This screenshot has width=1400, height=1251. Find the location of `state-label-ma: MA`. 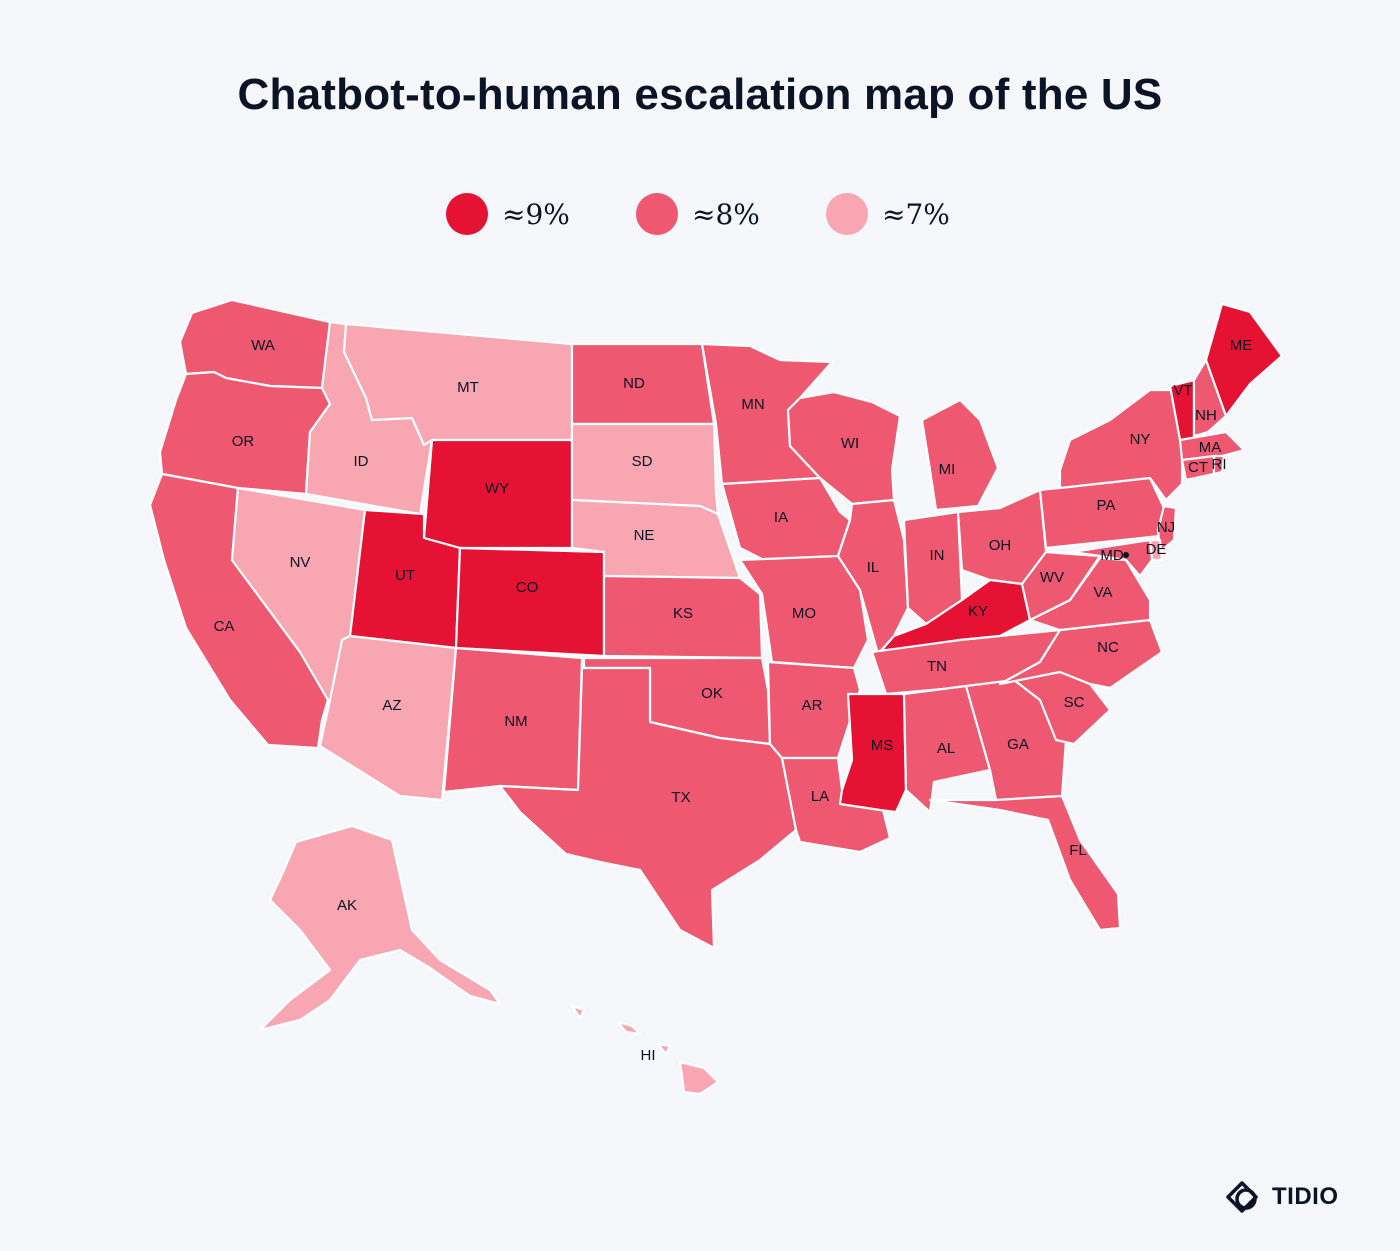

state-label-ma: MA is located at coordinates (1210, 447).